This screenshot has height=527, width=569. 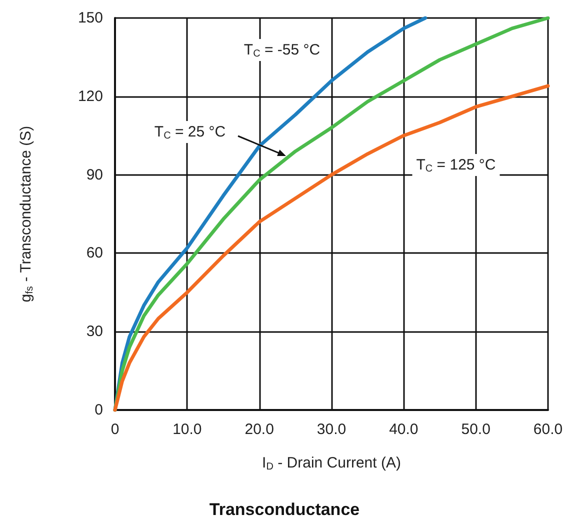 I want to click on y-axis-title: gfs - Transconductance (S), so click(x=27, y=214).